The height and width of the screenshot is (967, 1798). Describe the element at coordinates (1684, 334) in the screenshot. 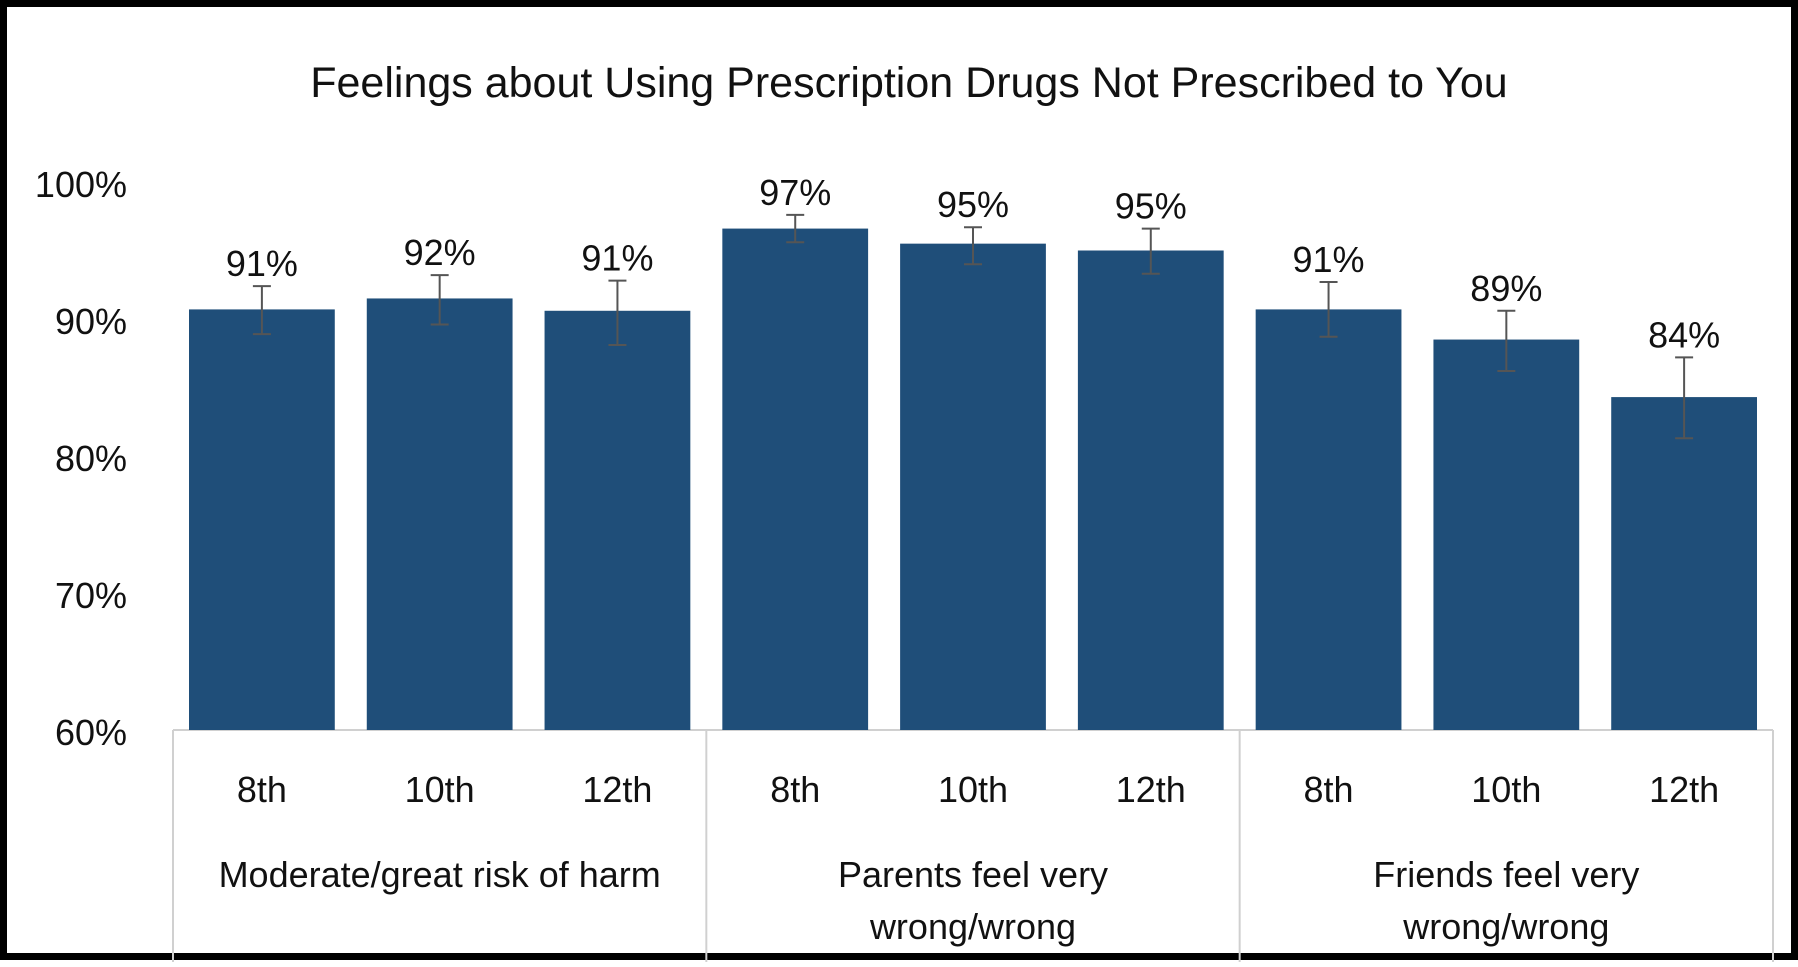

I see `value-label: 84%` at that location.